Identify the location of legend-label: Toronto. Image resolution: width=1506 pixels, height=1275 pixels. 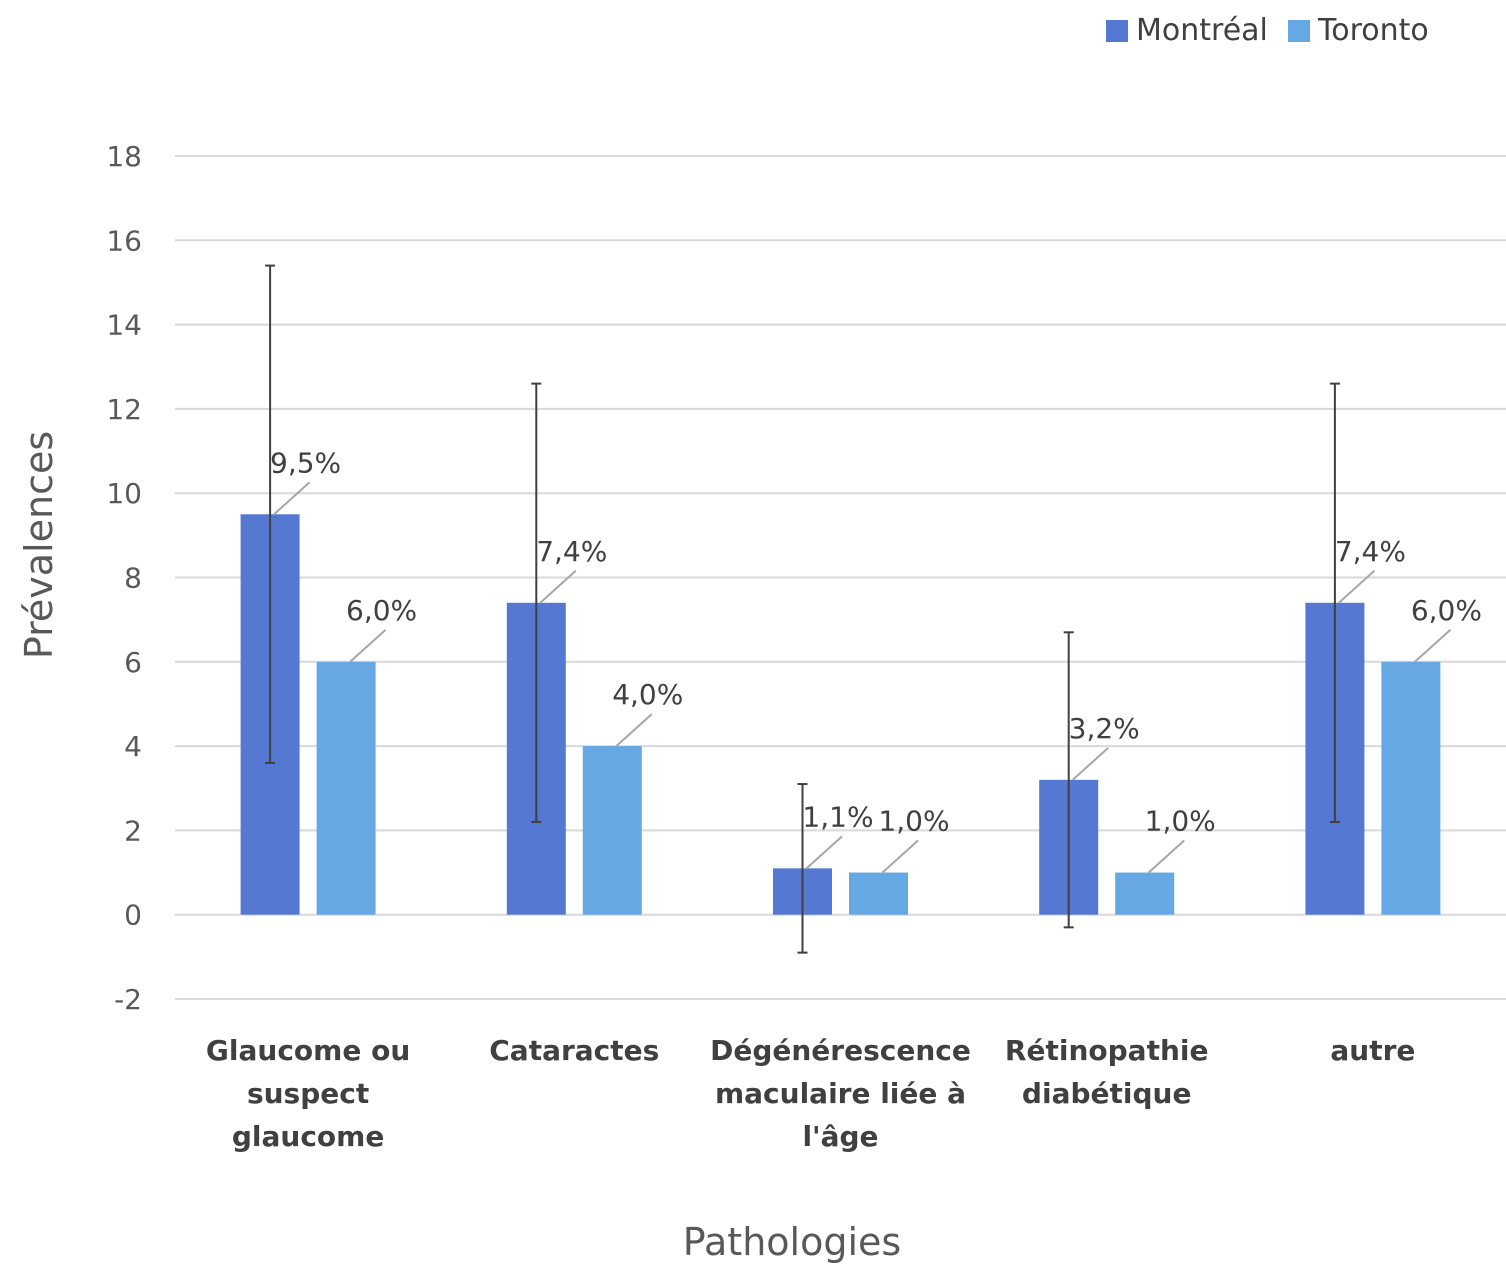
(1373, 30).